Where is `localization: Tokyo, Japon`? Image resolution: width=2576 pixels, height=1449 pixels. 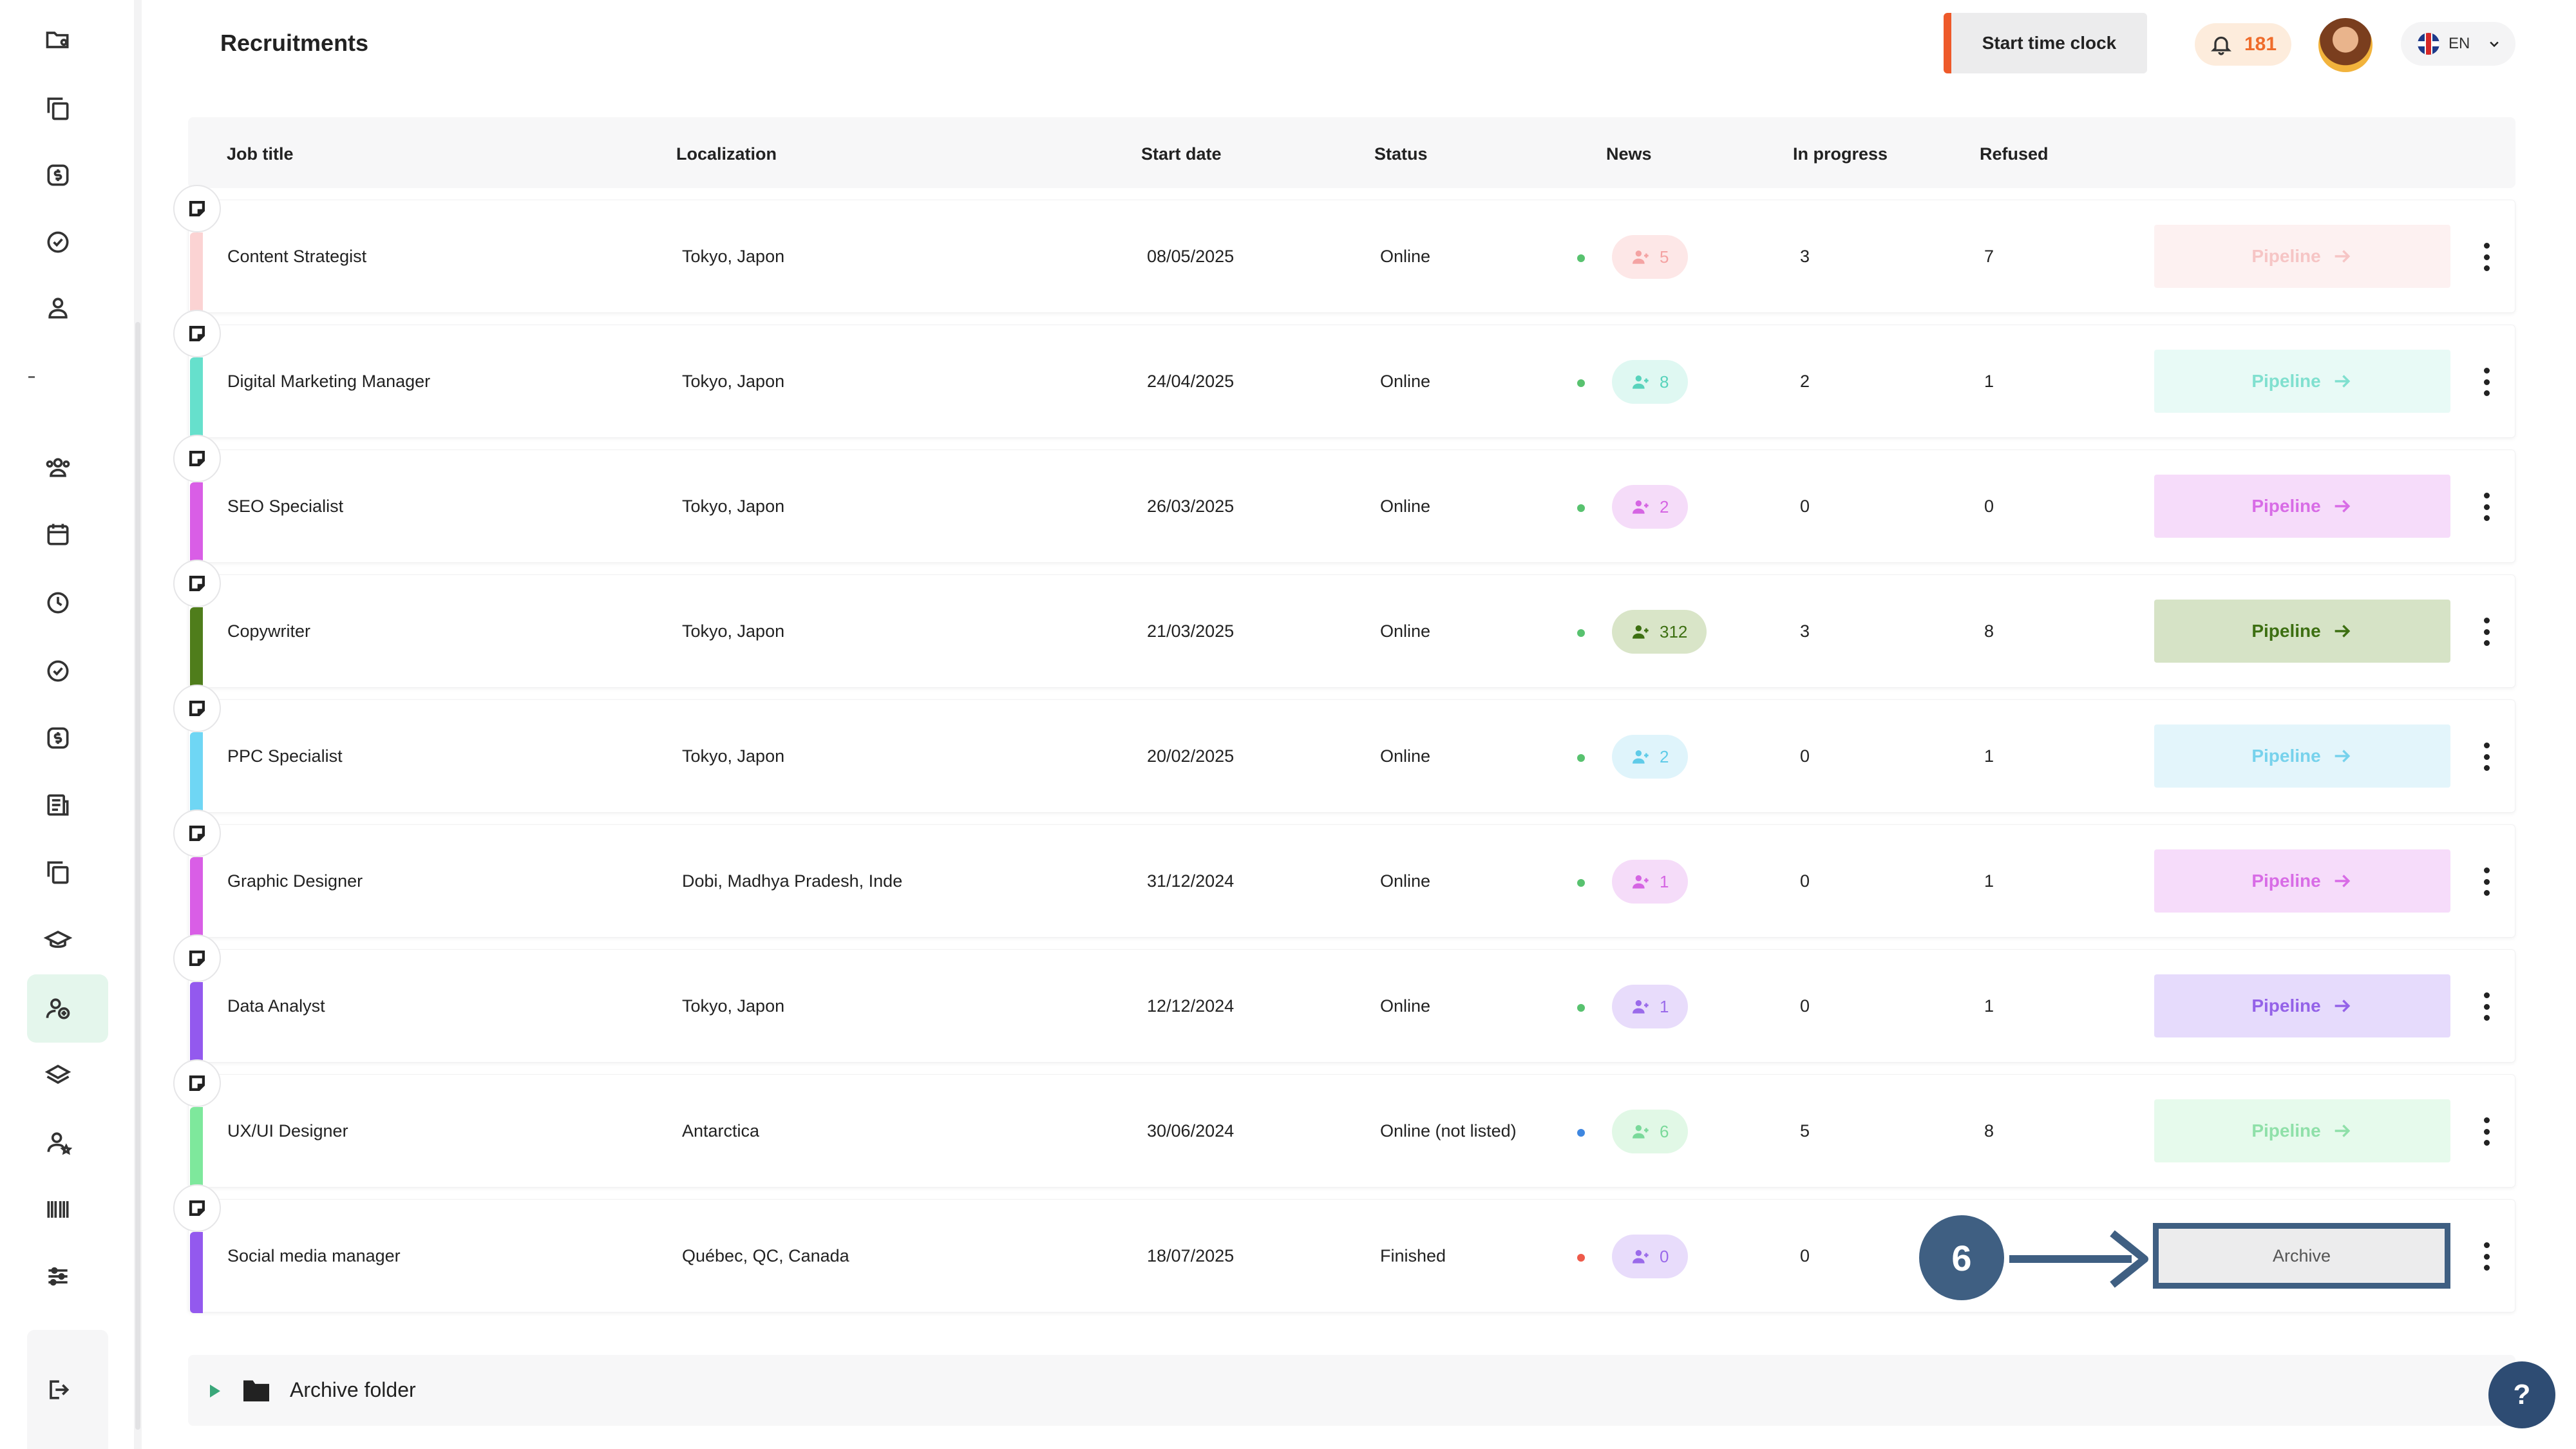 localization: Tokyo, Japon is located at coordinates (733, 631).